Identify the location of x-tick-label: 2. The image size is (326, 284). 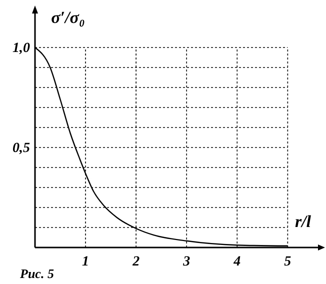
(136, 262).